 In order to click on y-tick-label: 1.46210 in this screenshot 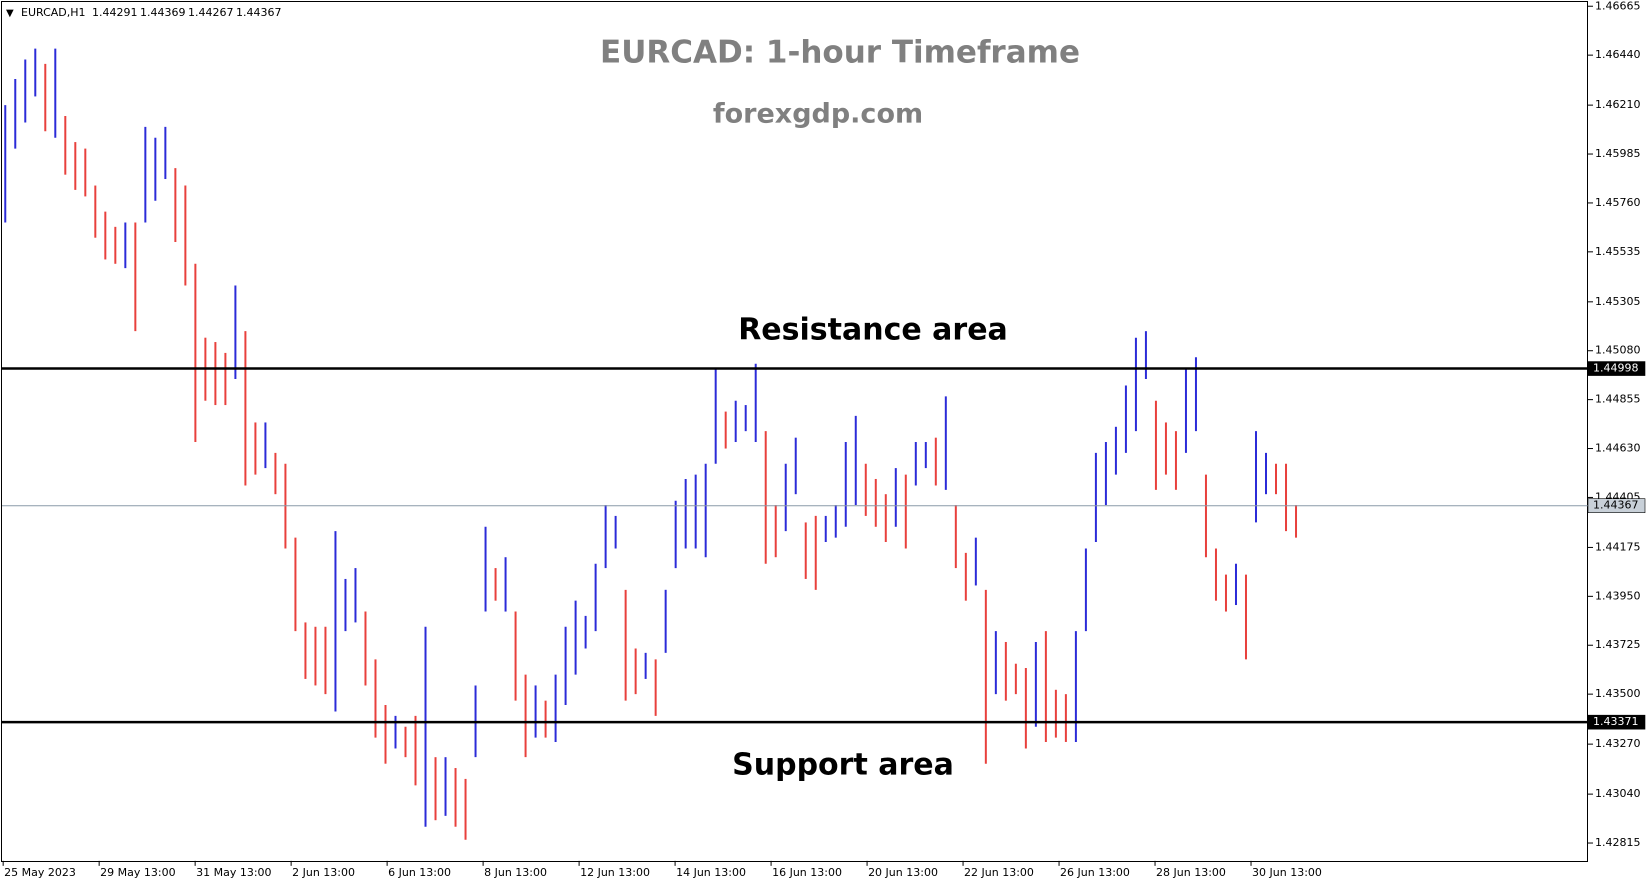, I will do `click(1618, 104)`.